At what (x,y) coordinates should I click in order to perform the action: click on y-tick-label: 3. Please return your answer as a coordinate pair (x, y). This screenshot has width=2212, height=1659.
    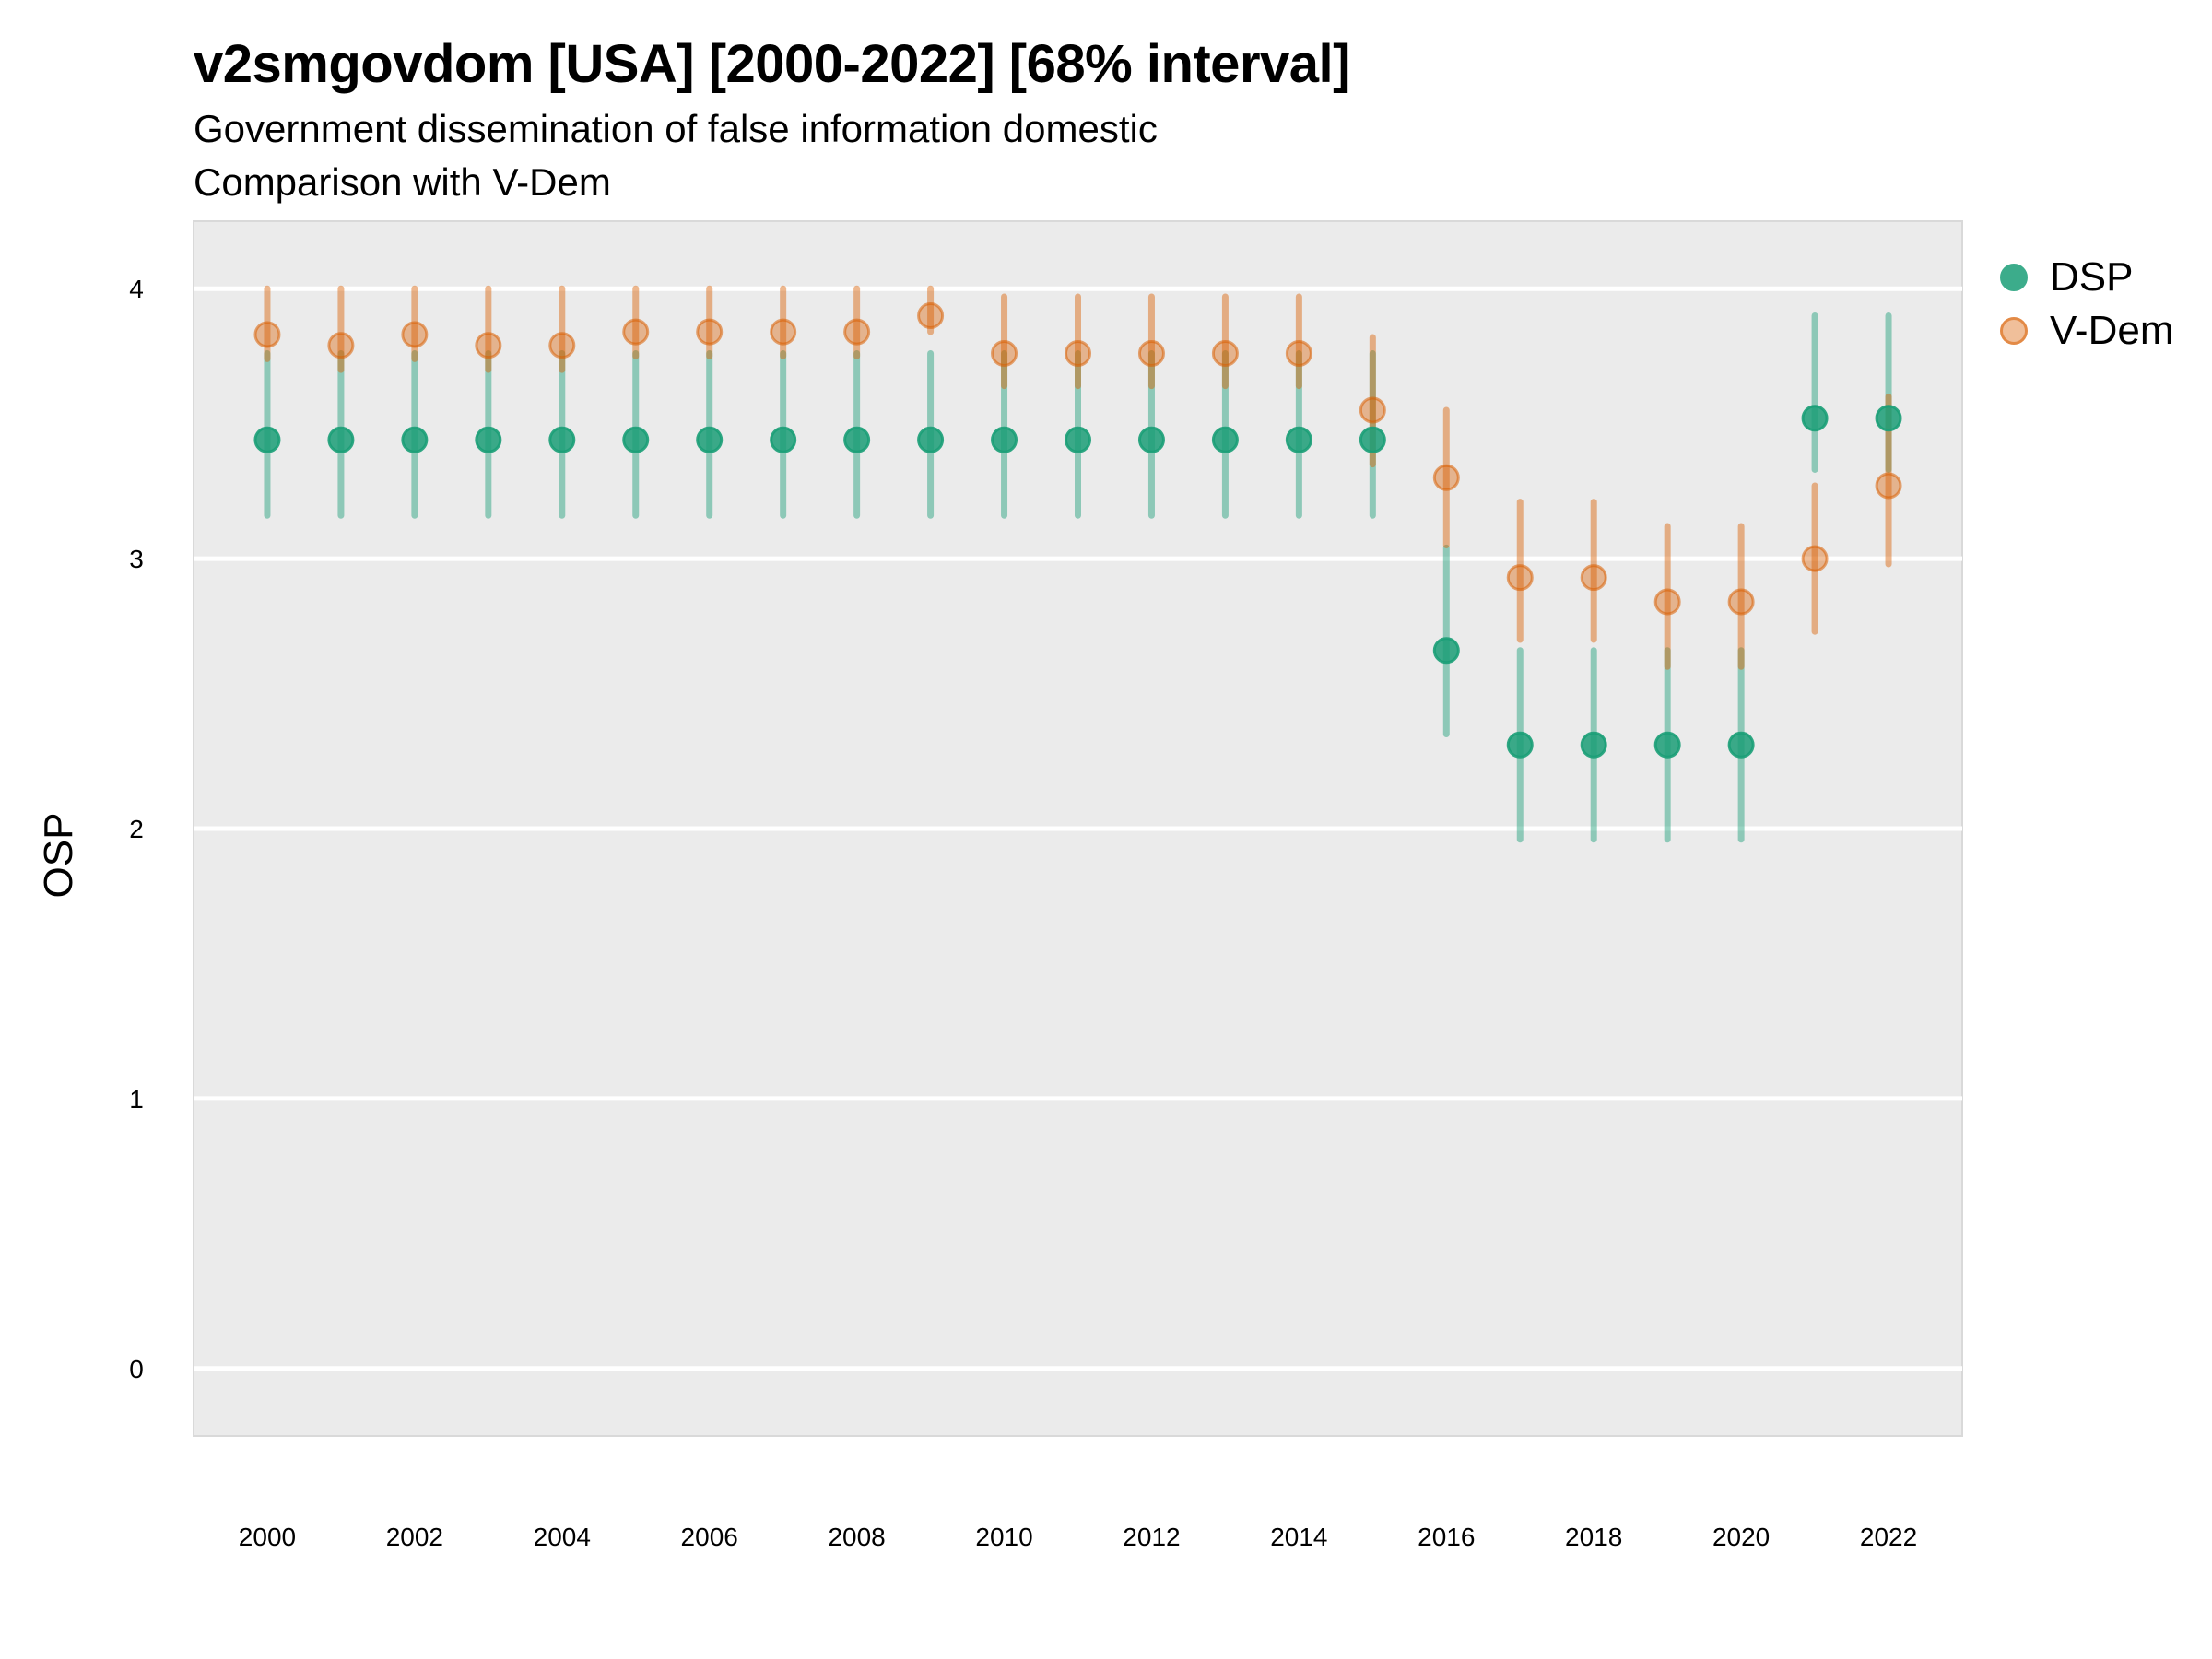
    Looking at the image, I should click on (136, 559).